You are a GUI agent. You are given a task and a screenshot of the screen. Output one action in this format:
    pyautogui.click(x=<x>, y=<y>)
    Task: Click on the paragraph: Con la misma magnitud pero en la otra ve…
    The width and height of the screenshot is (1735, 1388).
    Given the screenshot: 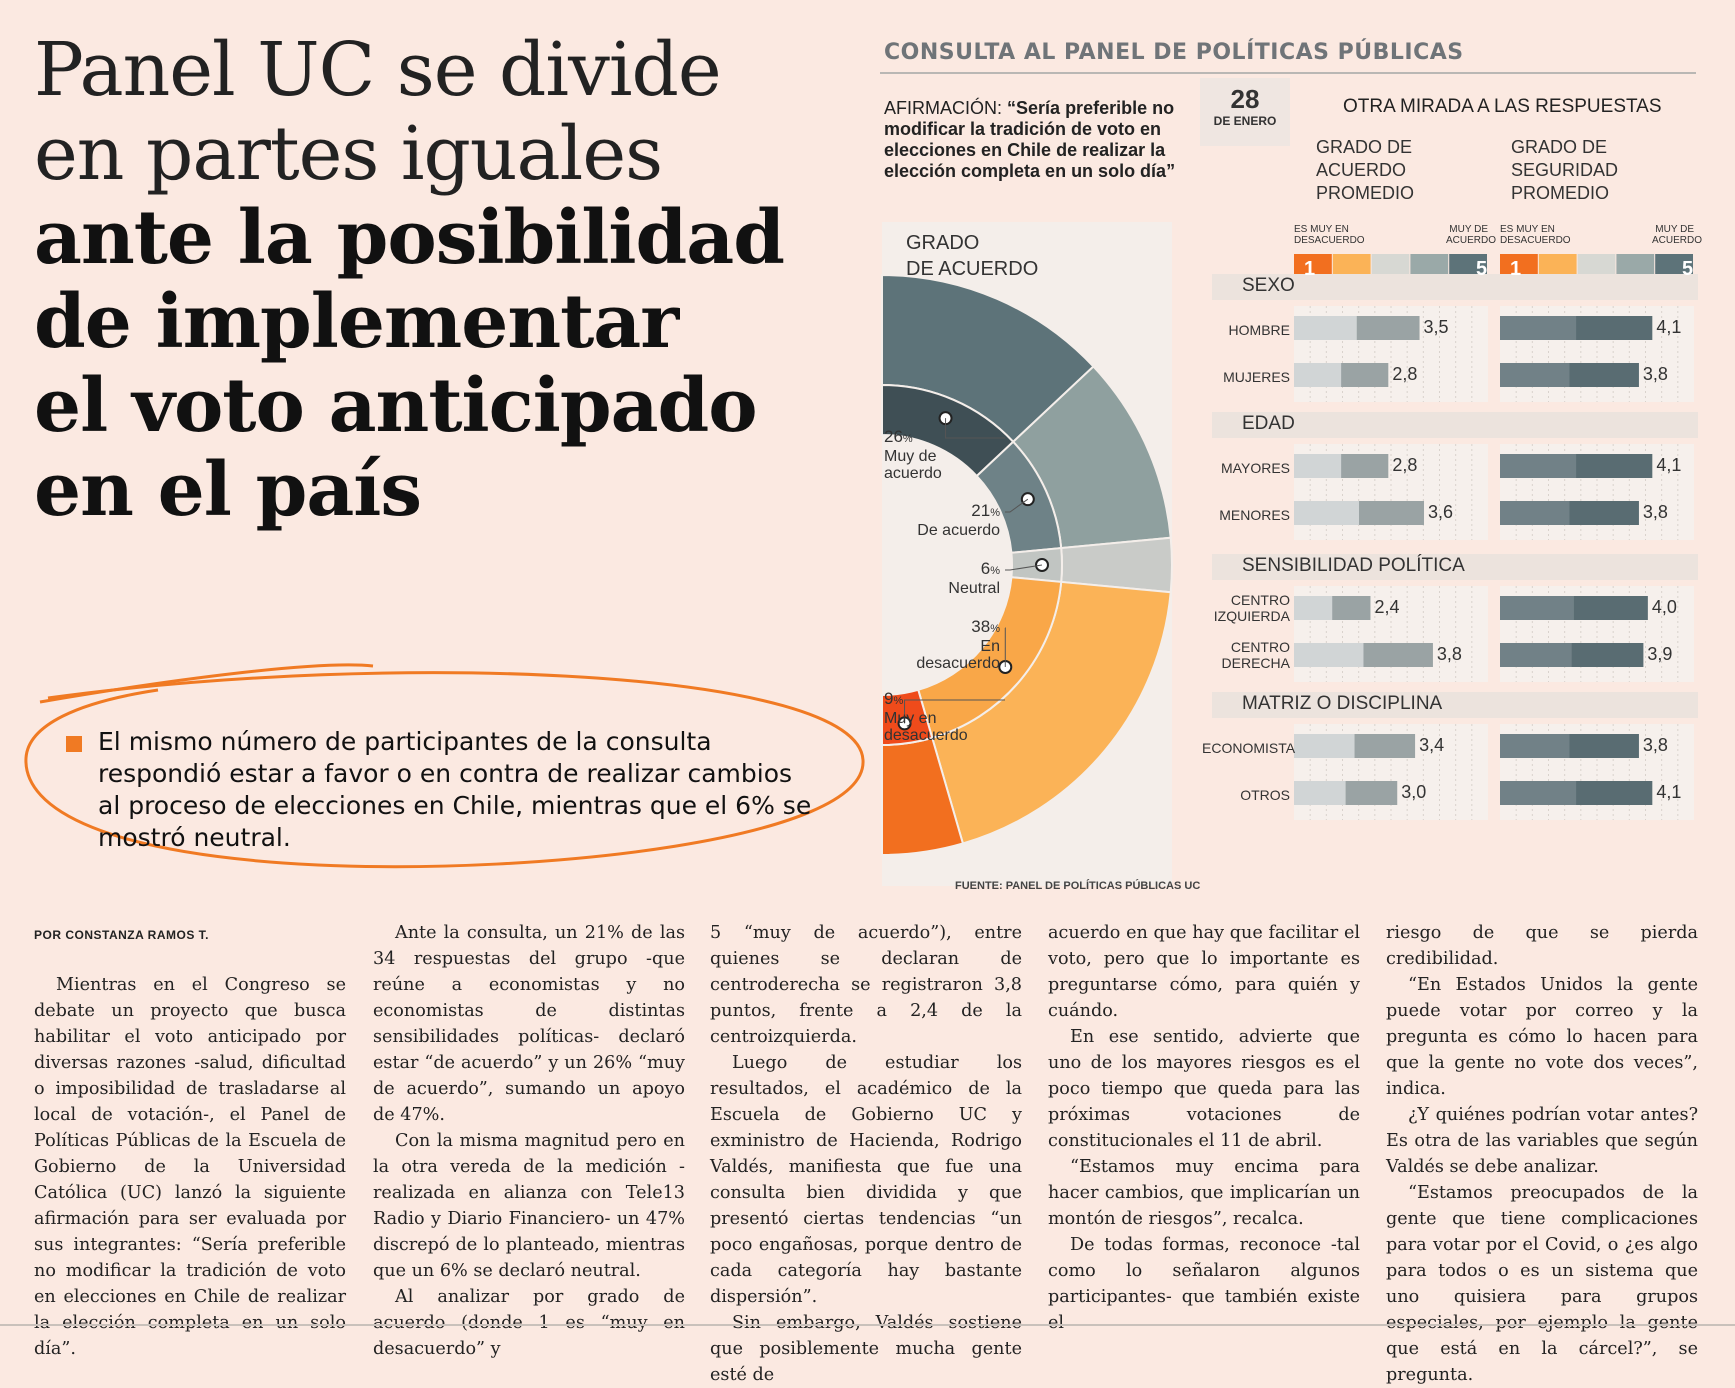 What is the action you would take?
    pyautogui.click(x=529, y=1206)
    